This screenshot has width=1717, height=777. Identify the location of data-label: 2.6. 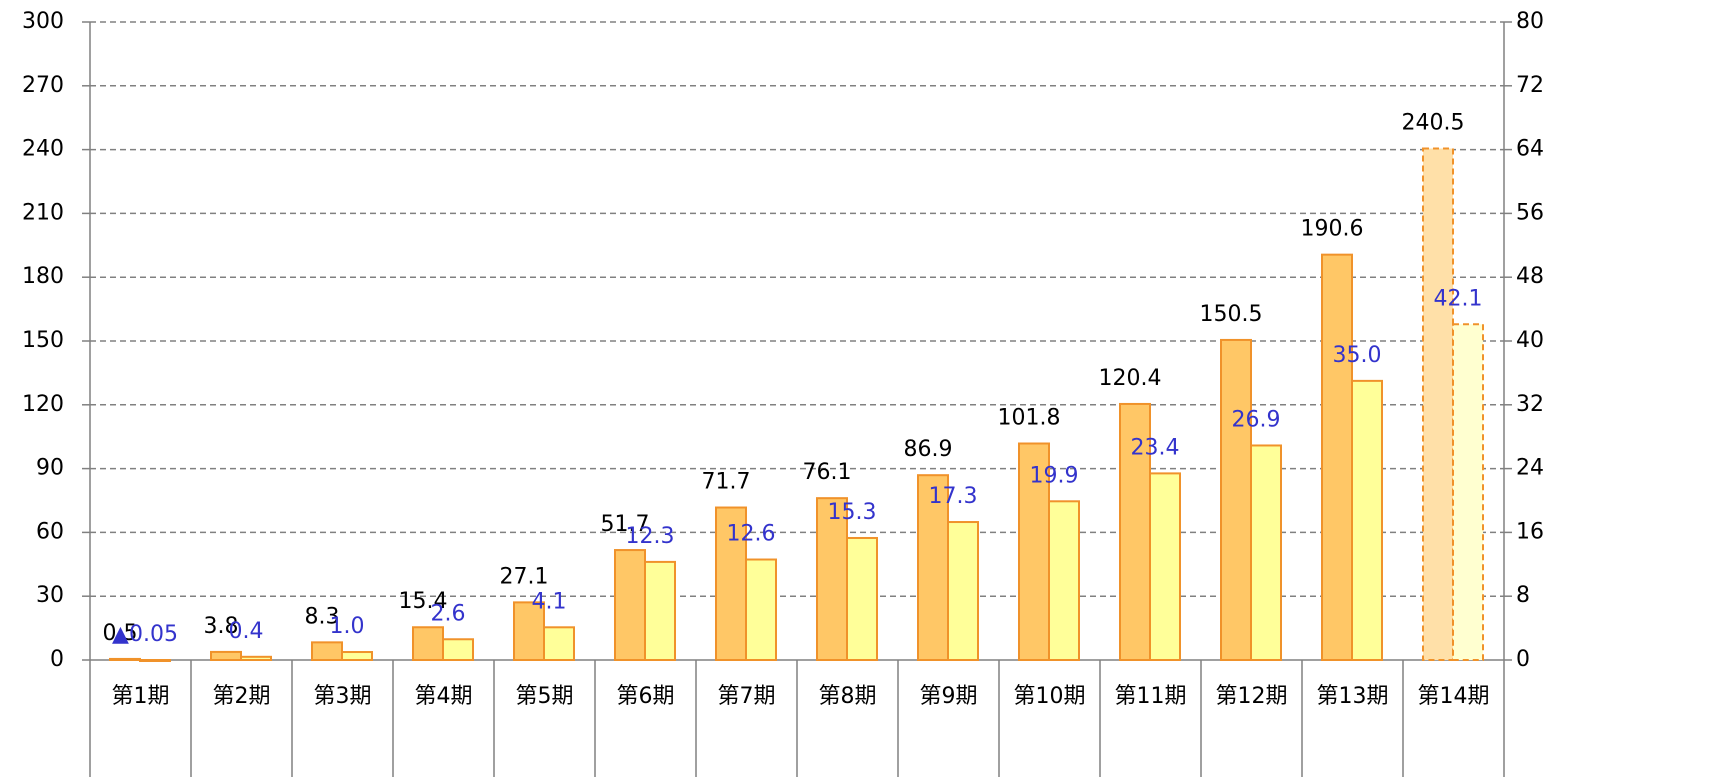
(448, 613).